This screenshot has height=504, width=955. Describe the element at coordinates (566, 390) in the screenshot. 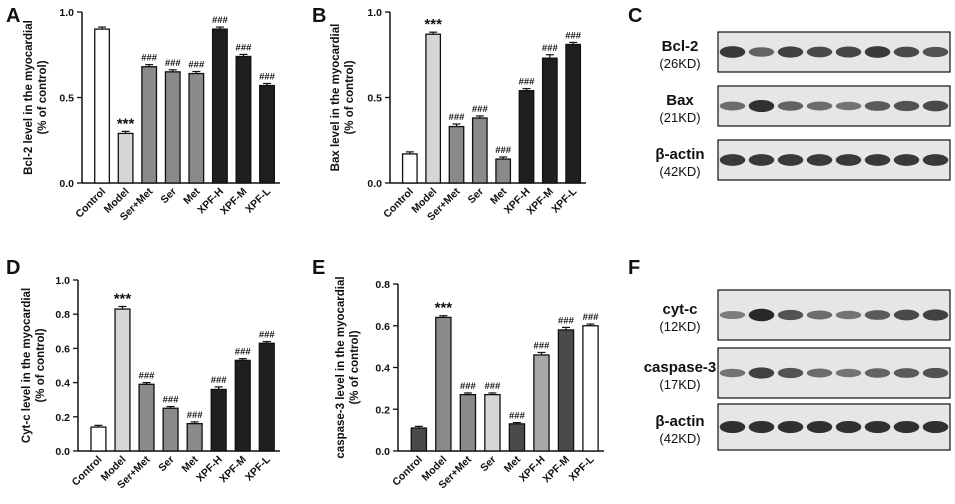

I see `bar-xpf-m` at that location.